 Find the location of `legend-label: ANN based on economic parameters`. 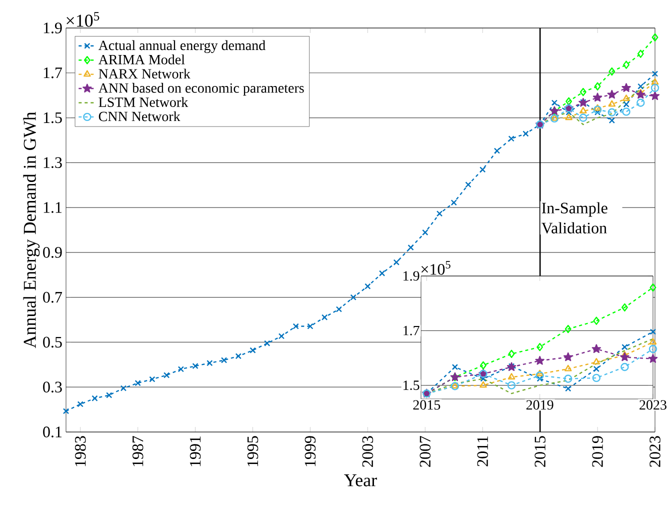

legend-label: ANN based on economic parameters is located at coordinates (201, 89).